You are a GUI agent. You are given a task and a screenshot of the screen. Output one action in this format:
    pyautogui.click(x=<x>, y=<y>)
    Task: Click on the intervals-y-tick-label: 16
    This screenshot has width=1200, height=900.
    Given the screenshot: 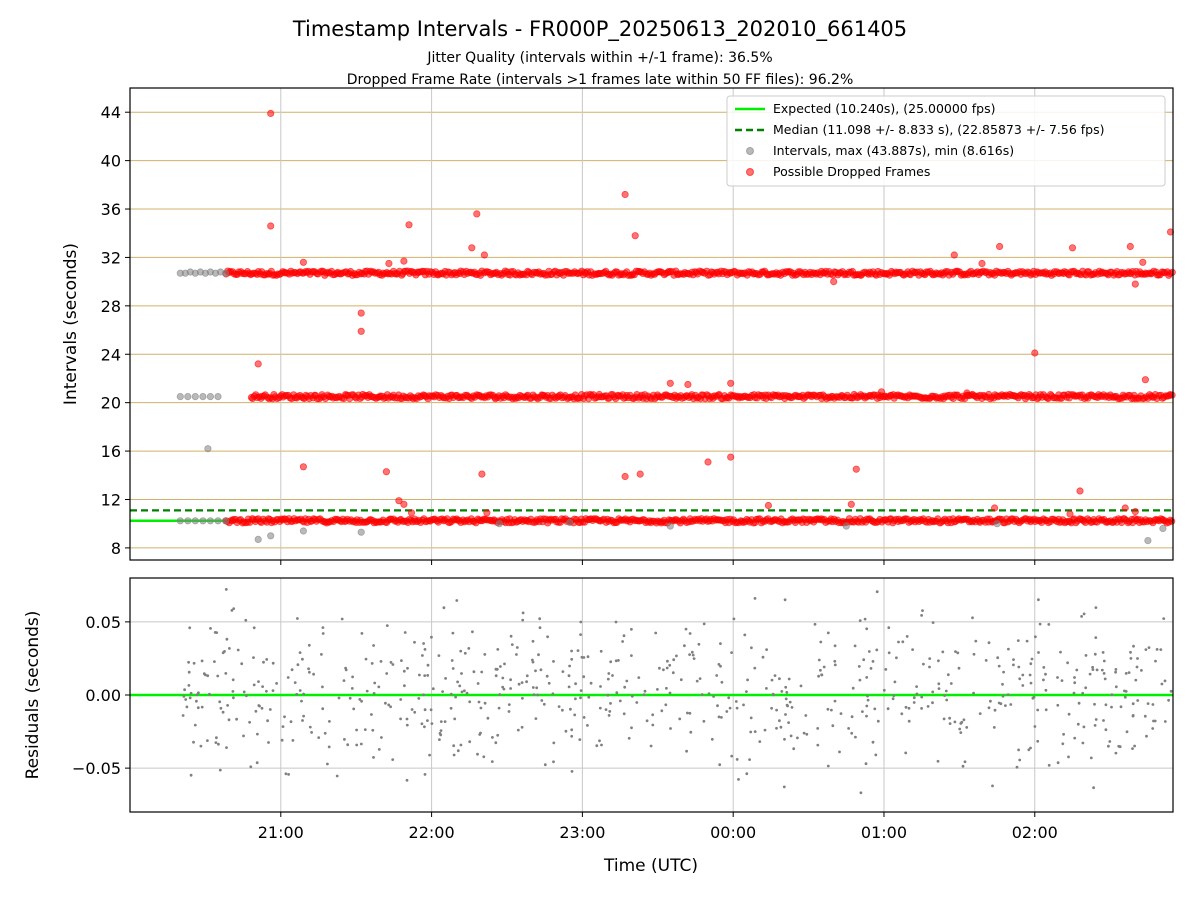 What is the action you would take?
    pyautogui.click(x=111, y=451)
    